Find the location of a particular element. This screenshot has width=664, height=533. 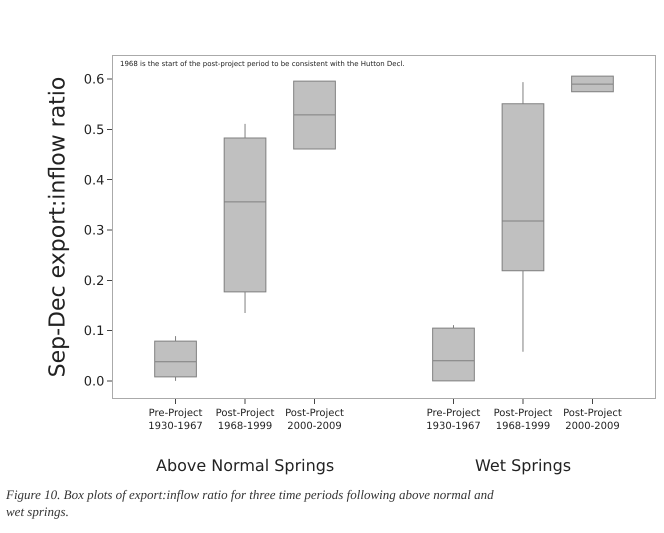

text: Wet Springs is located at coordinates (523, 465).